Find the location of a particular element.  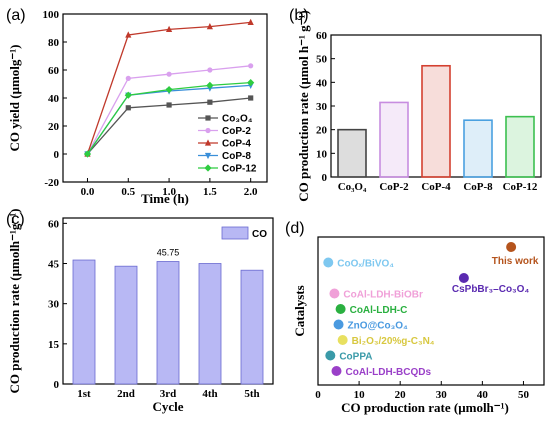

panel-a-ytick-label: 20 is located at coordinates (54, 127).